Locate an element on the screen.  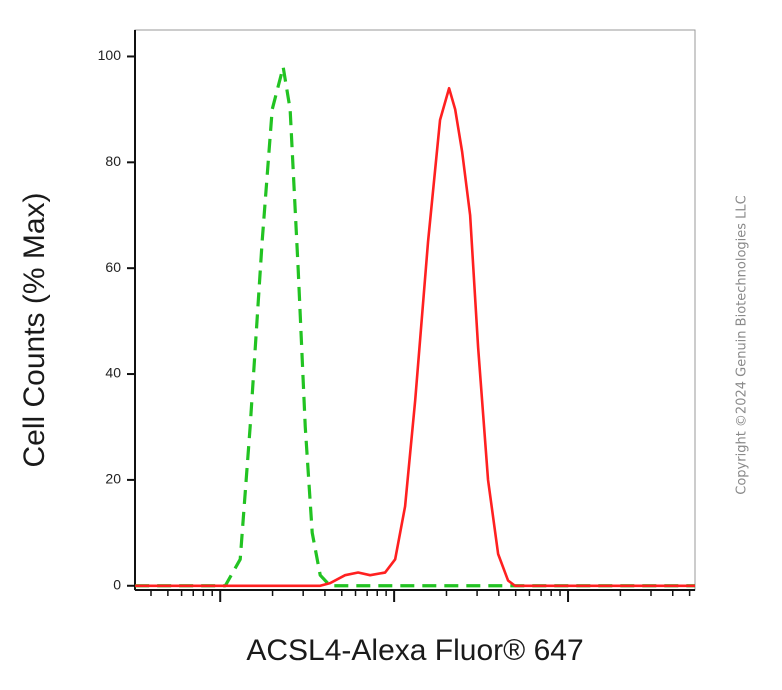
y-tick-label: 20 is located at coordinates (113, 479).